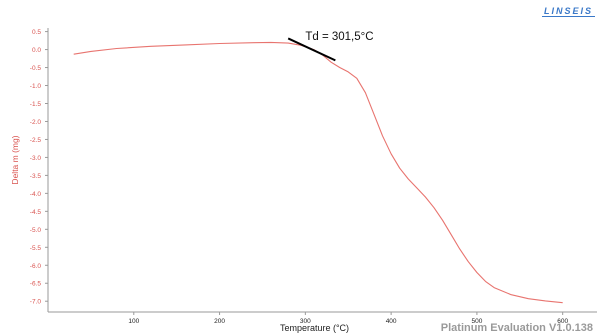 The width and height of the screenshot is (603, 336). Describe the element at coordinates (314, 328) in the screenshot. I see `x-axis-title: Temperature (°C)` at that location.